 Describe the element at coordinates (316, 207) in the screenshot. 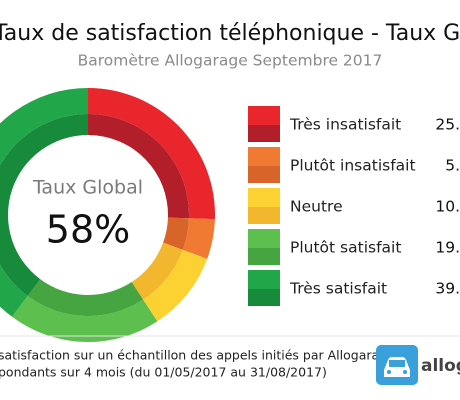

I see `legend-label: Neutre` at that location.